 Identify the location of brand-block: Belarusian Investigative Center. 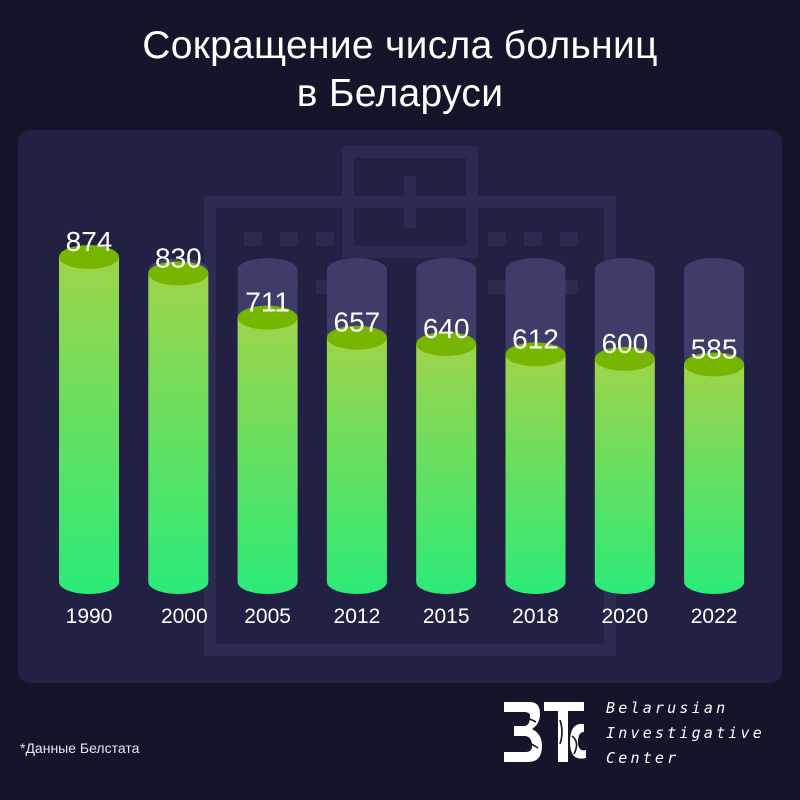
(645, 732).